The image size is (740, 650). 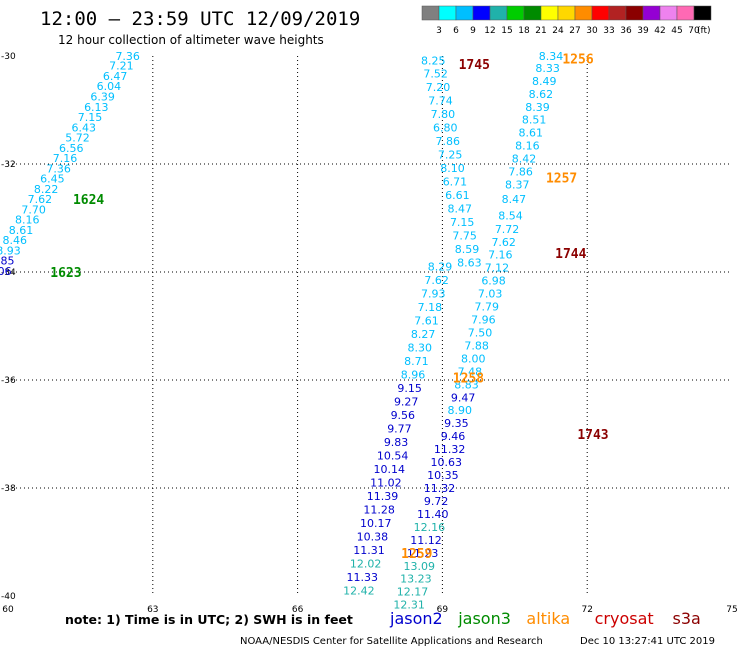 I want to click on pass-time-label: 1743, so click(x=592, y=435).